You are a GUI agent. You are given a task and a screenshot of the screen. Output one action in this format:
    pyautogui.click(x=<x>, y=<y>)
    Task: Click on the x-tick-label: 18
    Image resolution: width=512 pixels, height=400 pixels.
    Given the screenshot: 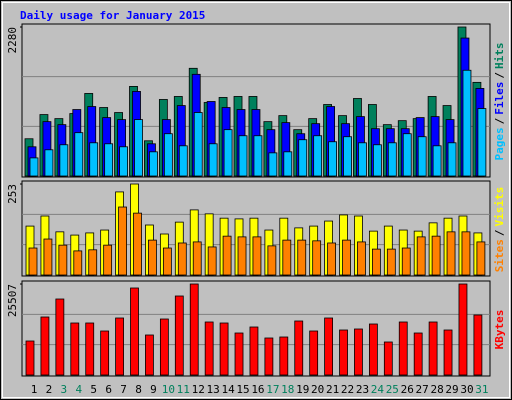 What is the action you would take?
    pyautogui.click(x=287, y=389)
    